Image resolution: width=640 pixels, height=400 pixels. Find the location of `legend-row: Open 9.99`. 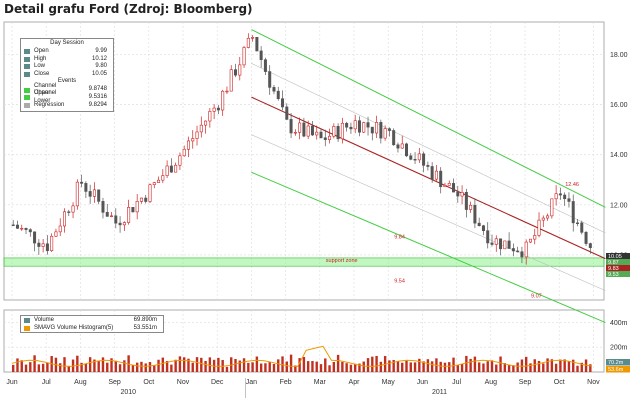

legend-row: Open 9.99 is located at coordinates (67, 52).